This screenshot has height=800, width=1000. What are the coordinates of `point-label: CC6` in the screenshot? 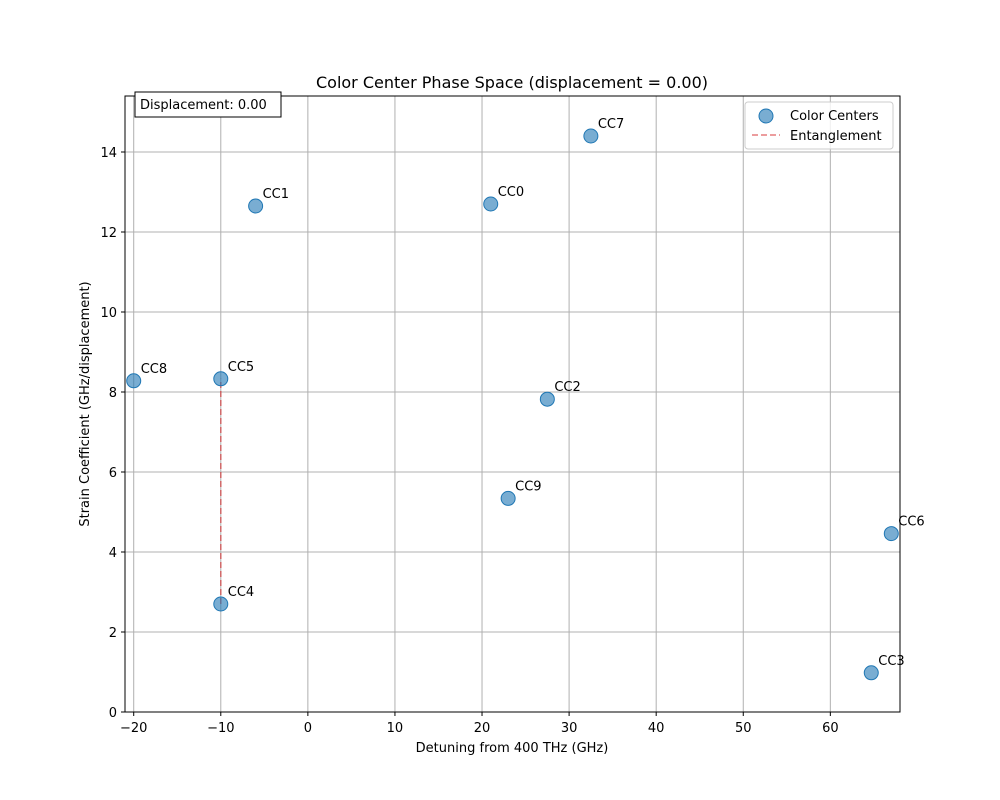 It's located at (911, 522).